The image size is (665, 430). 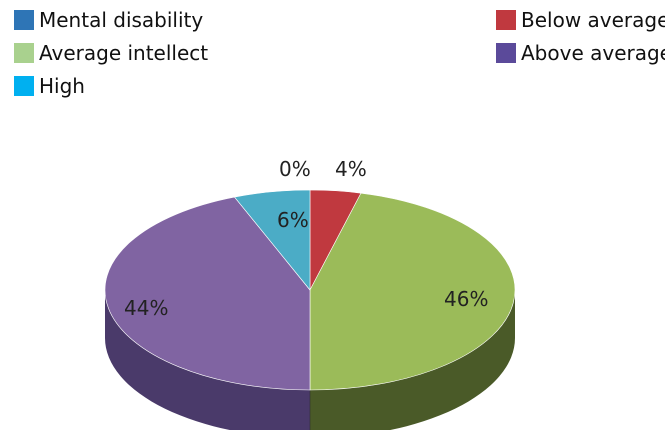 I want to click on data-label-high: 6%, so click(x=293, y=220).